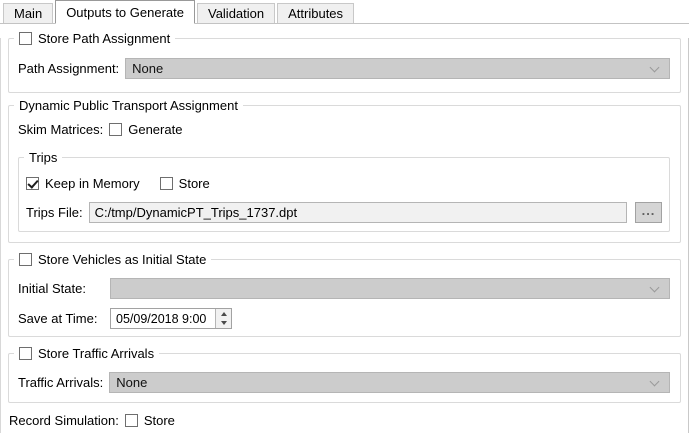  Describe the element at coordinates (159, 420) in the screenshot. I see `record-simulation-store-label: Store` at that location.